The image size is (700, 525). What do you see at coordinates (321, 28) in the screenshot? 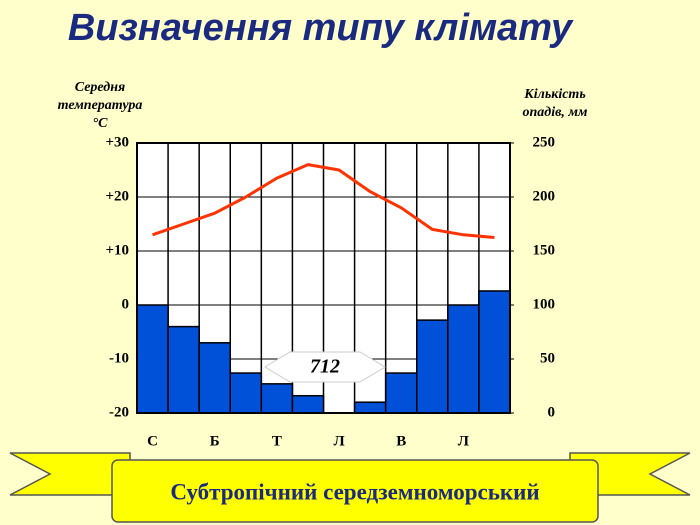
I see `chart-title: Визначення типу клімату` at bounding box center [321, 28].